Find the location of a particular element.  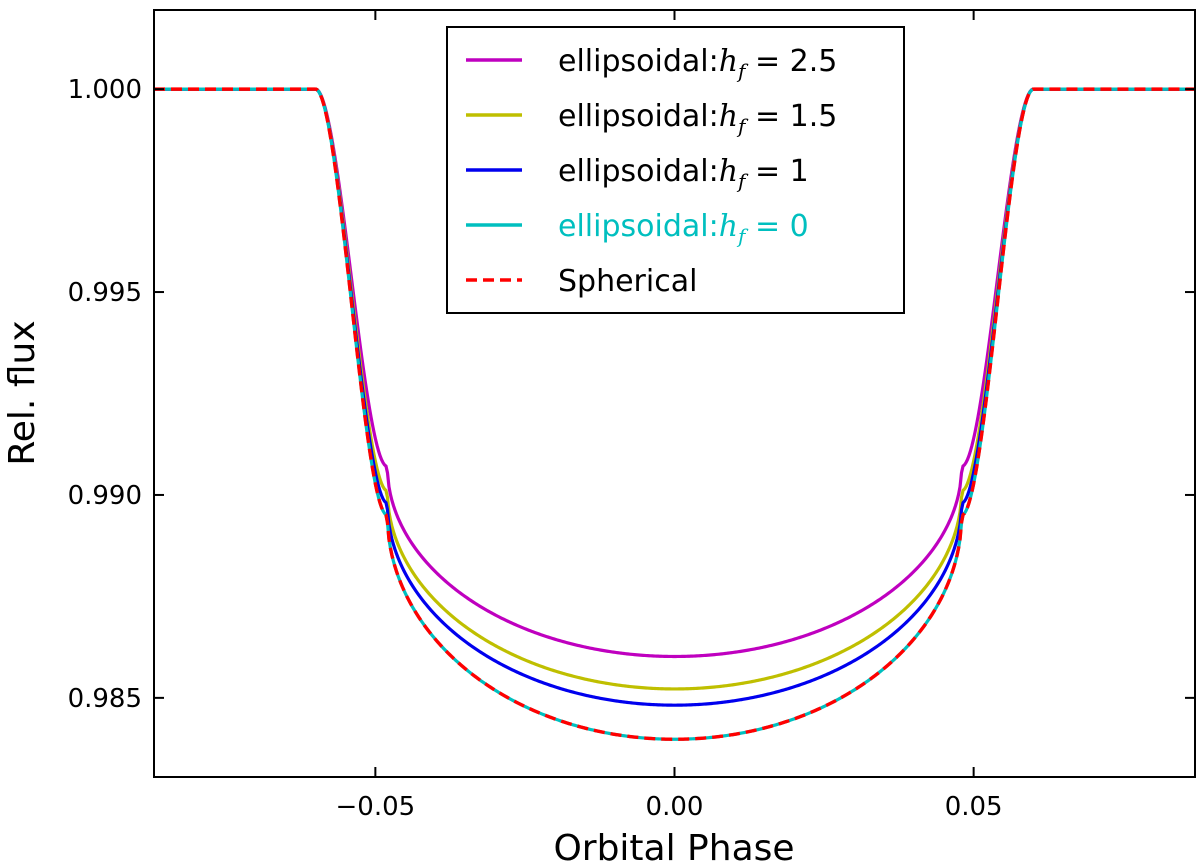

x-tick-label: 0.05 is located at coordinates (974, 807).